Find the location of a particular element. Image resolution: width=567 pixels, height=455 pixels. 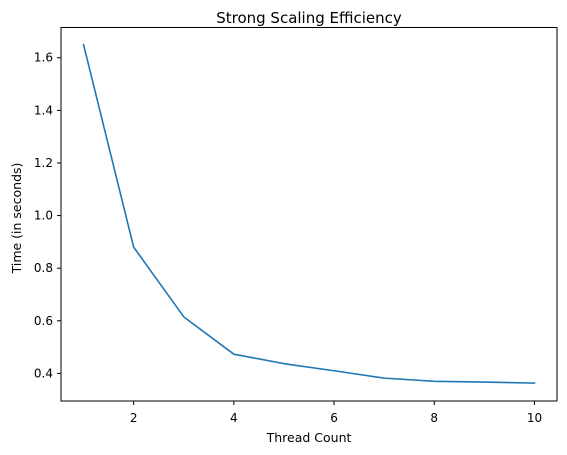

x-axis-label: Thread Count is located at coordinates (309, 437).